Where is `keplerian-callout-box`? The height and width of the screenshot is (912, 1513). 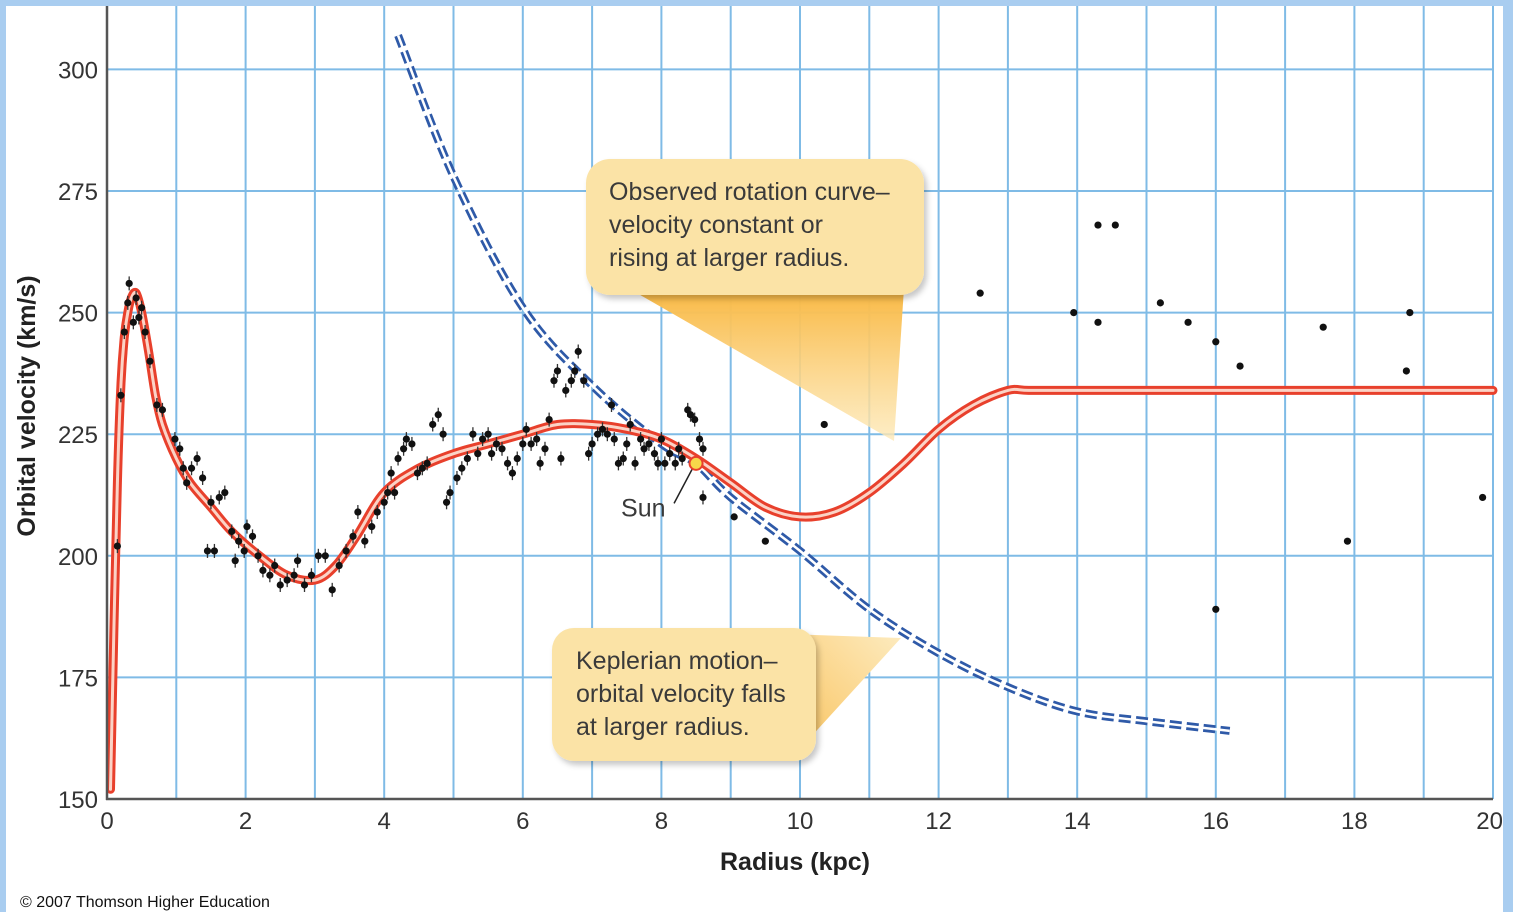
keplerian-callout-box is located at coordinates (684, 694).